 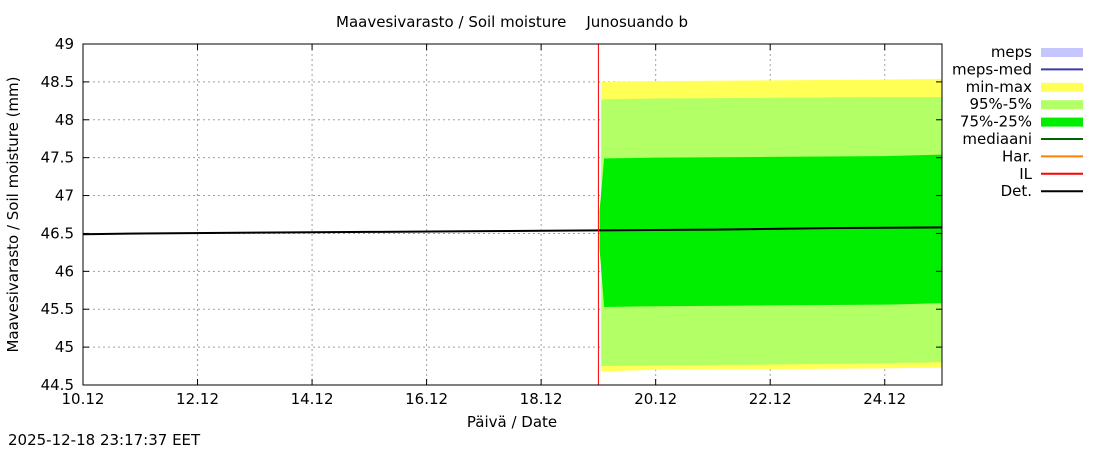 I want to click on y-tick-label: 48, so click(x=64, y=120).